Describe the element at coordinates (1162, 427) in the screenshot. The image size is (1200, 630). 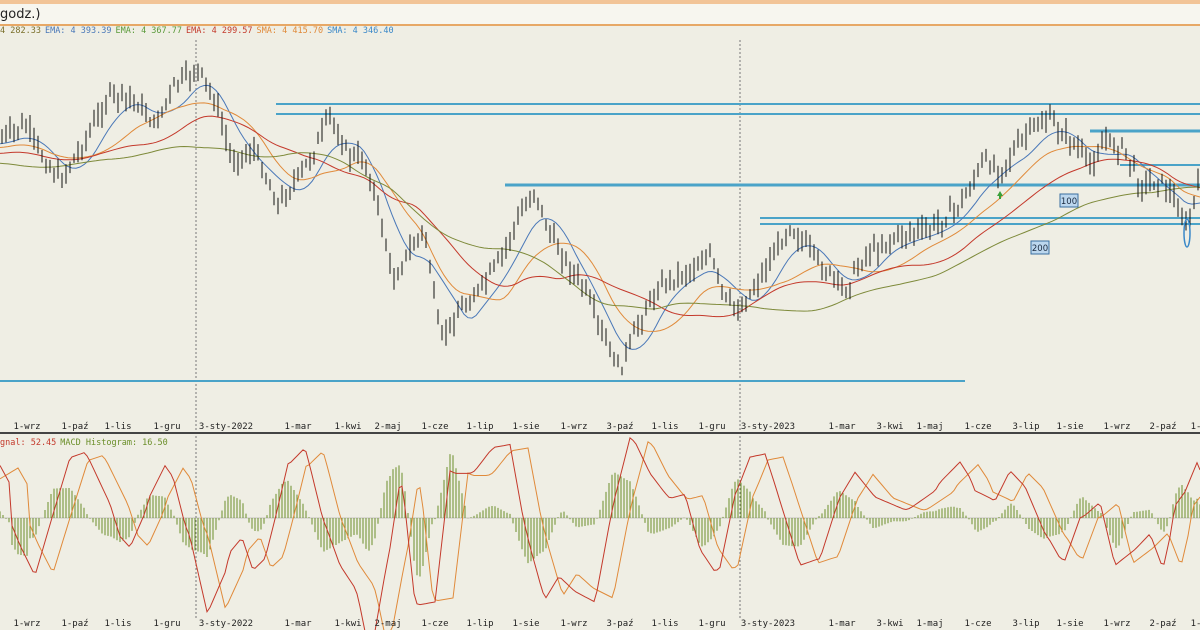
I see `price-tick-label-23: 2-paź` at that location.